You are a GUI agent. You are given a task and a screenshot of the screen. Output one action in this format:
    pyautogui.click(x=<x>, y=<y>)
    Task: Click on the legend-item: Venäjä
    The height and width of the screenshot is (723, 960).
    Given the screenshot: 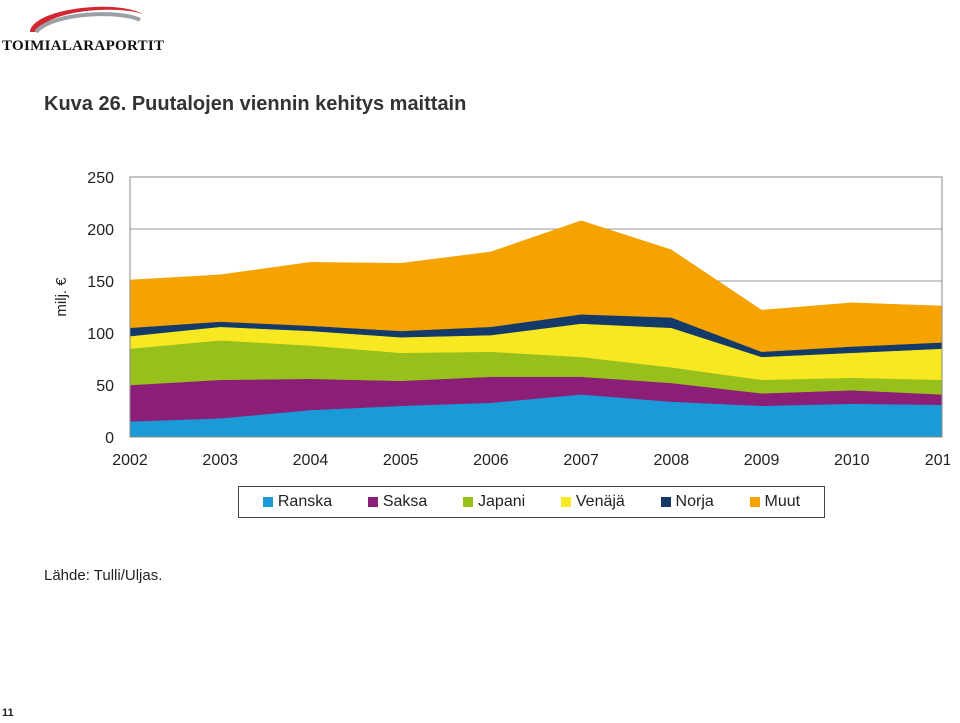 What is the action you would take?
    pyautogui.click(x=592, y=502)
    